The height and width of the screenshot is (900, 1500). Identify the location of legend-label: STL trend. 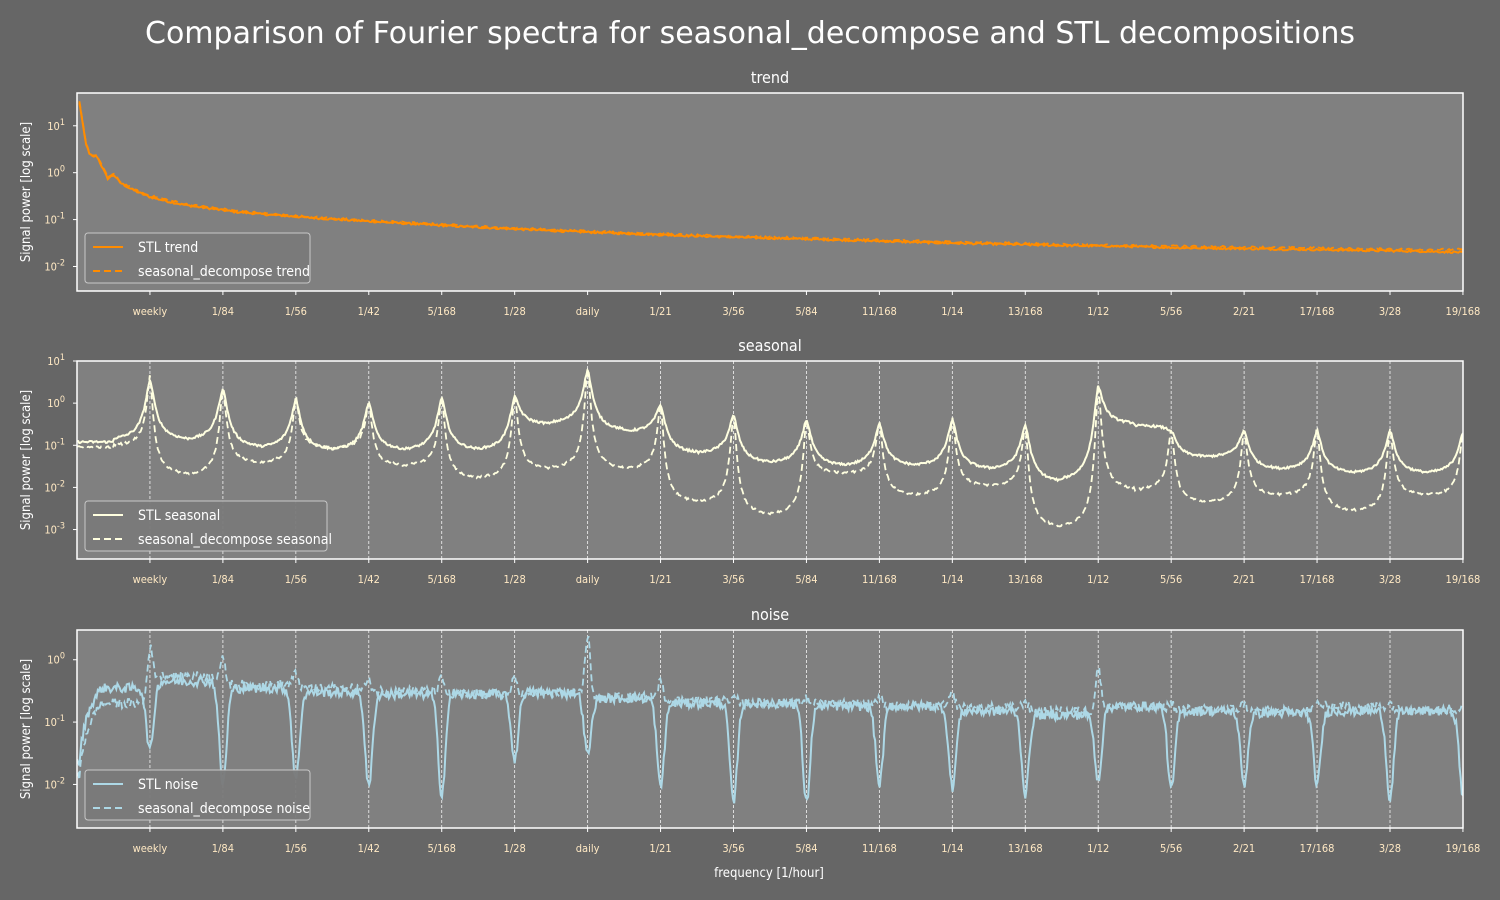
(168, 248).